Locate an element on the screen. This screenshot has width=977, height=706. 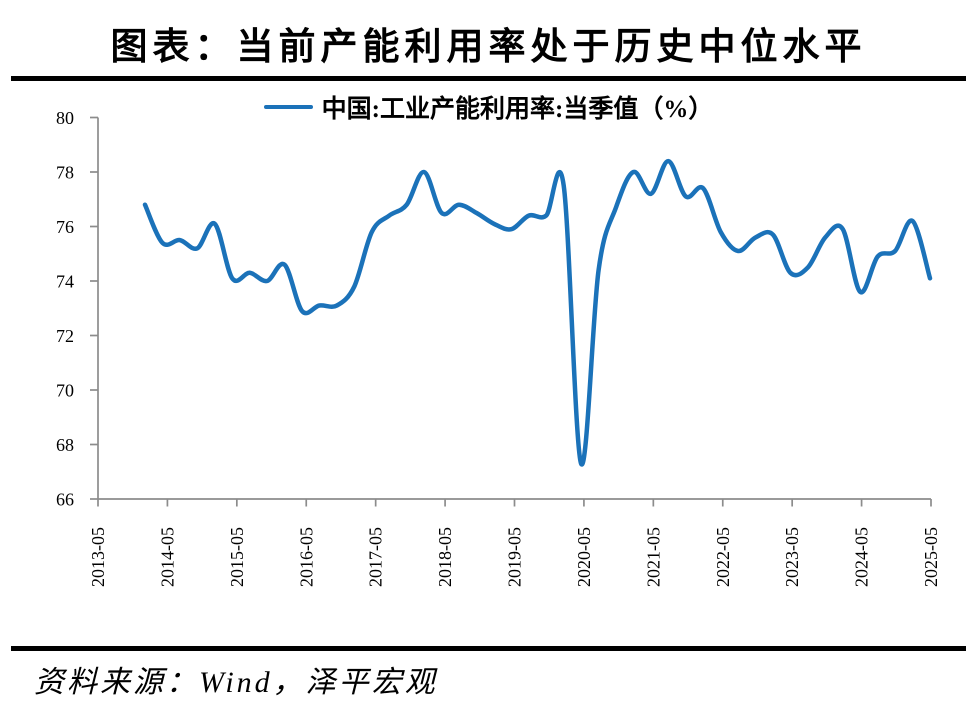
x-tick-label: 2016-05 is located at coordinates (306, 557).